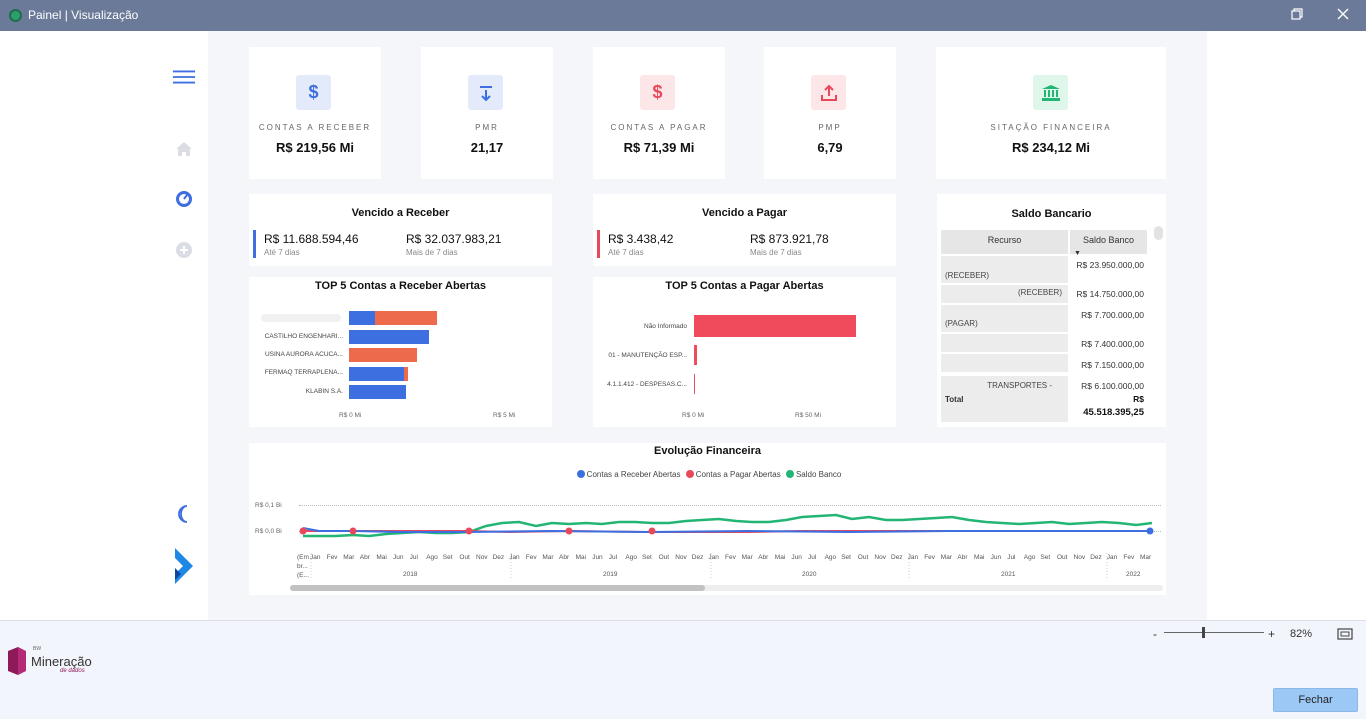  Describe the element at coordinates (1315, 700) in the screenshot. I see `fechar-button: Fechar` at that location.